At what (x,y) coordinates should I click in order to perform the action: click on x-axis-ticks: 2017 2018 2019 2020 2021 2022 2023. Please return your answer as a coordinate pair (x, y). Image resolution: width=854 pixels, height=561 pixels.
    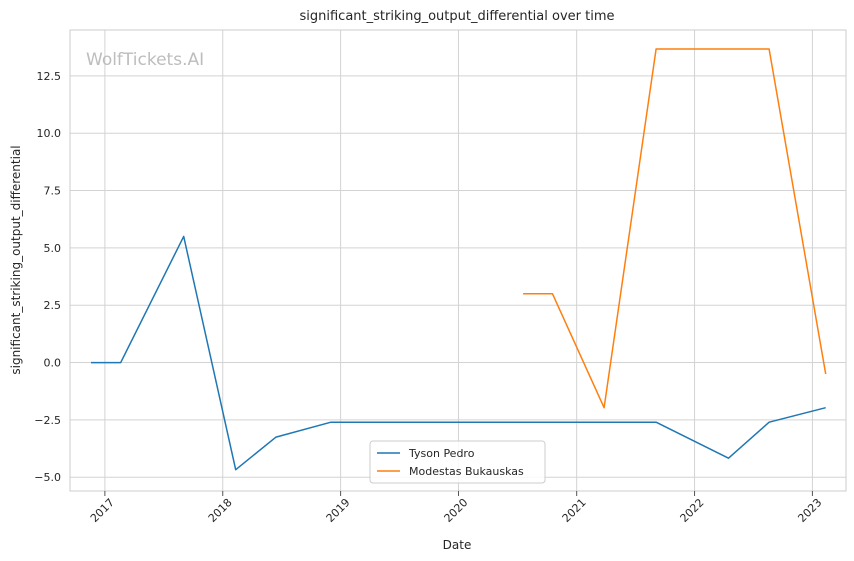
    Looking at the image, I should click on (456, 508).